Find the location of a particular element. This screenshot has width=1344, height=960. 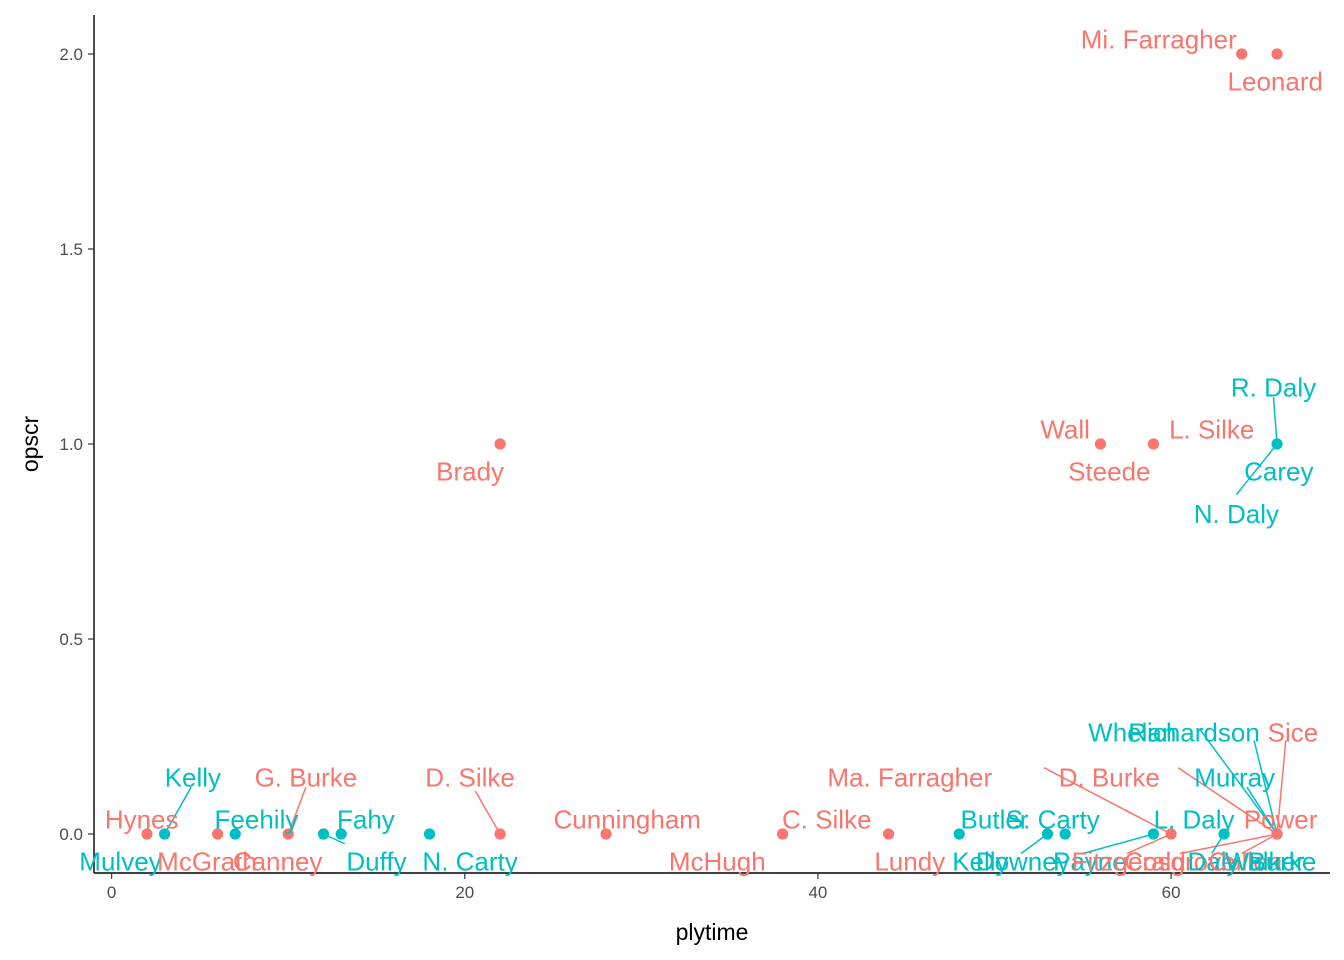

point-label: G. Burke is located at coordinates (306, 777).